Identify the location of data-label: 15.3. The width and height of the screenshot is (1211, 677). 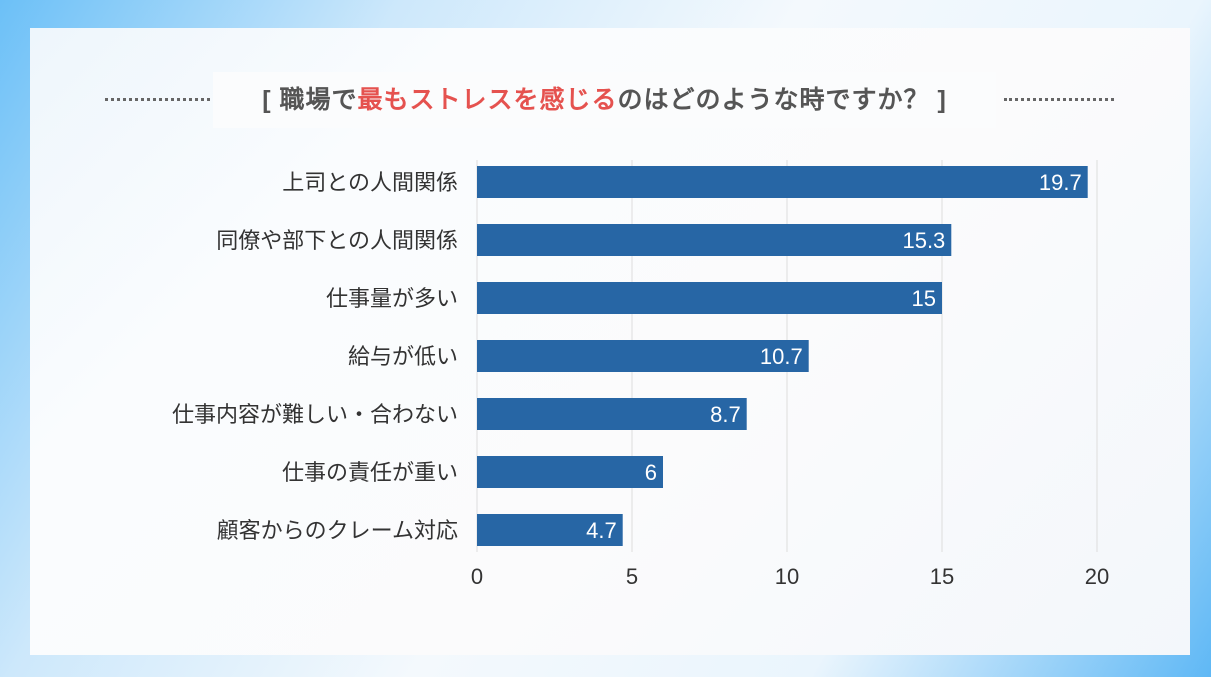
(923, 240).